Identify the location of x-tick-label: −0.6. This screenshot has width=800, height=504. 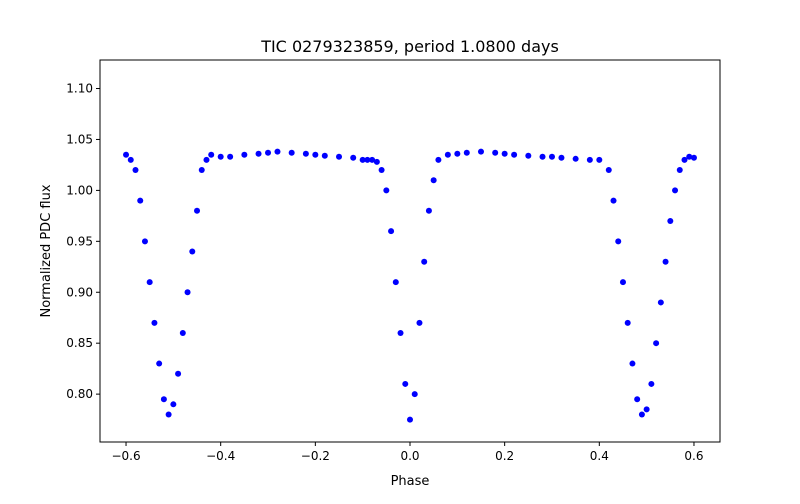
(125, 456).